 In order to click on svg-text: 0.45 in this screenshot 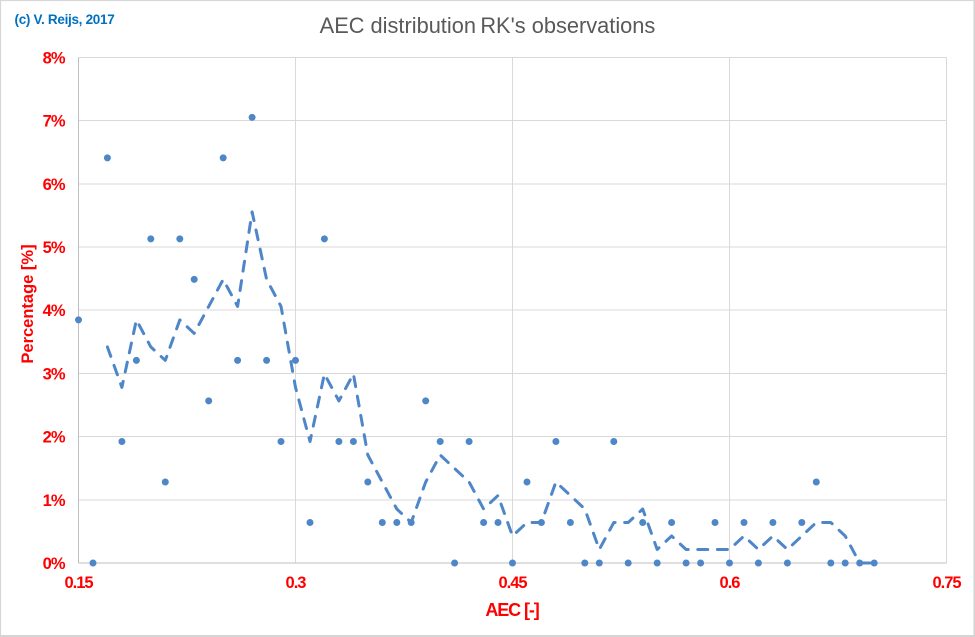, I will do `click(512, 583)`.